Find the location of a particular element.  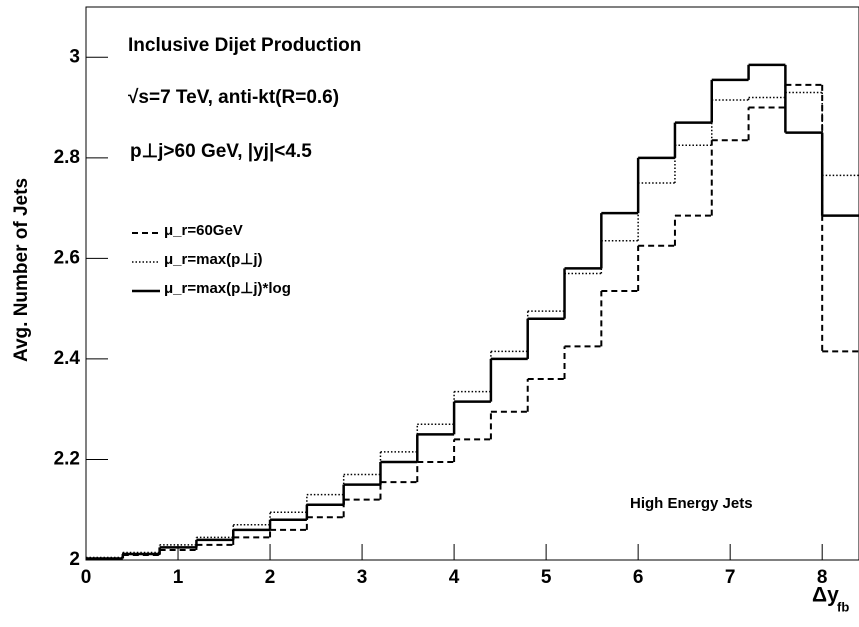

y-tick-label: 2.6 is located at coordinates (67, 257).